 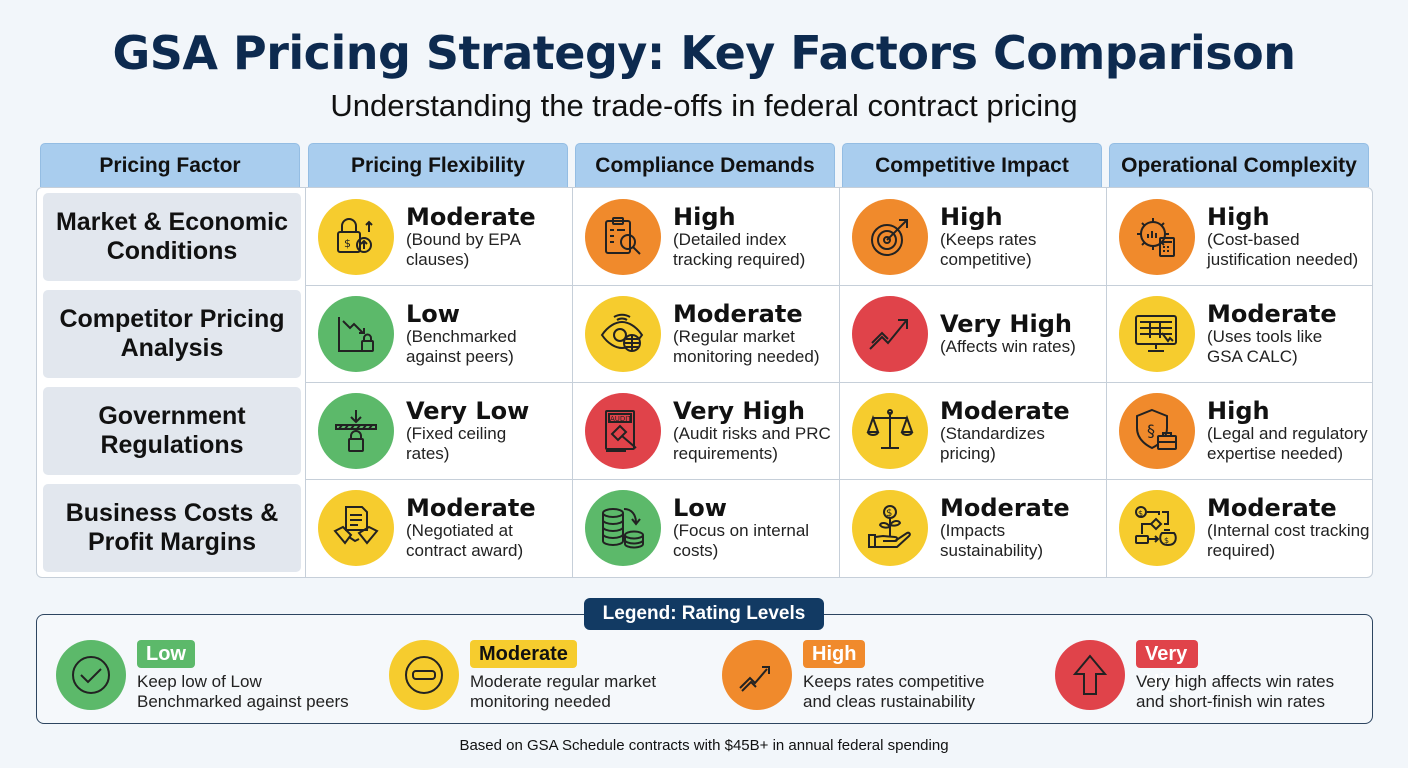 I want to click on legend-badge: Moderate, so click(x=523, y=654).